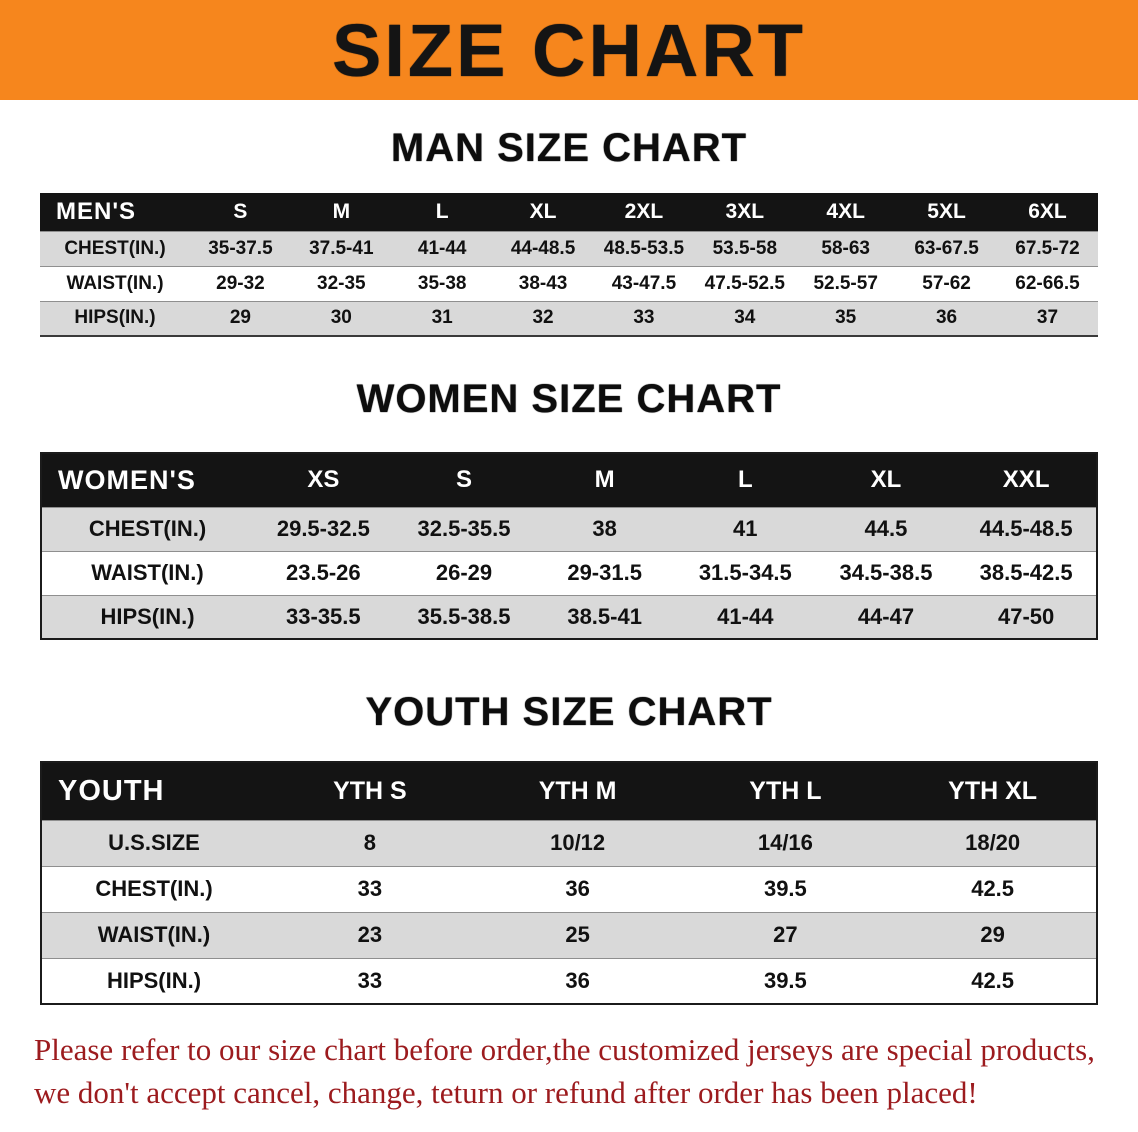 The width and height of the screenshot is (1138, 1132). I want to click on size-column-header: XXL, so click(1026, 480).